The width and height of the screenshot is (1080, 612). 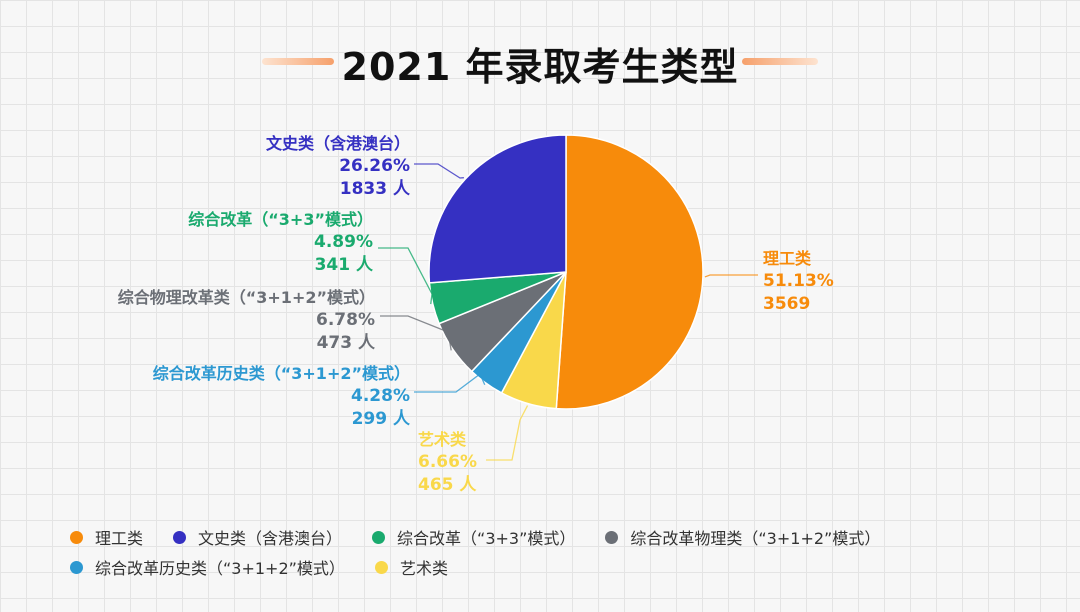 I want to click on callout-label: 综合改革（“3+3”模式）, so click(x=280, y=219).